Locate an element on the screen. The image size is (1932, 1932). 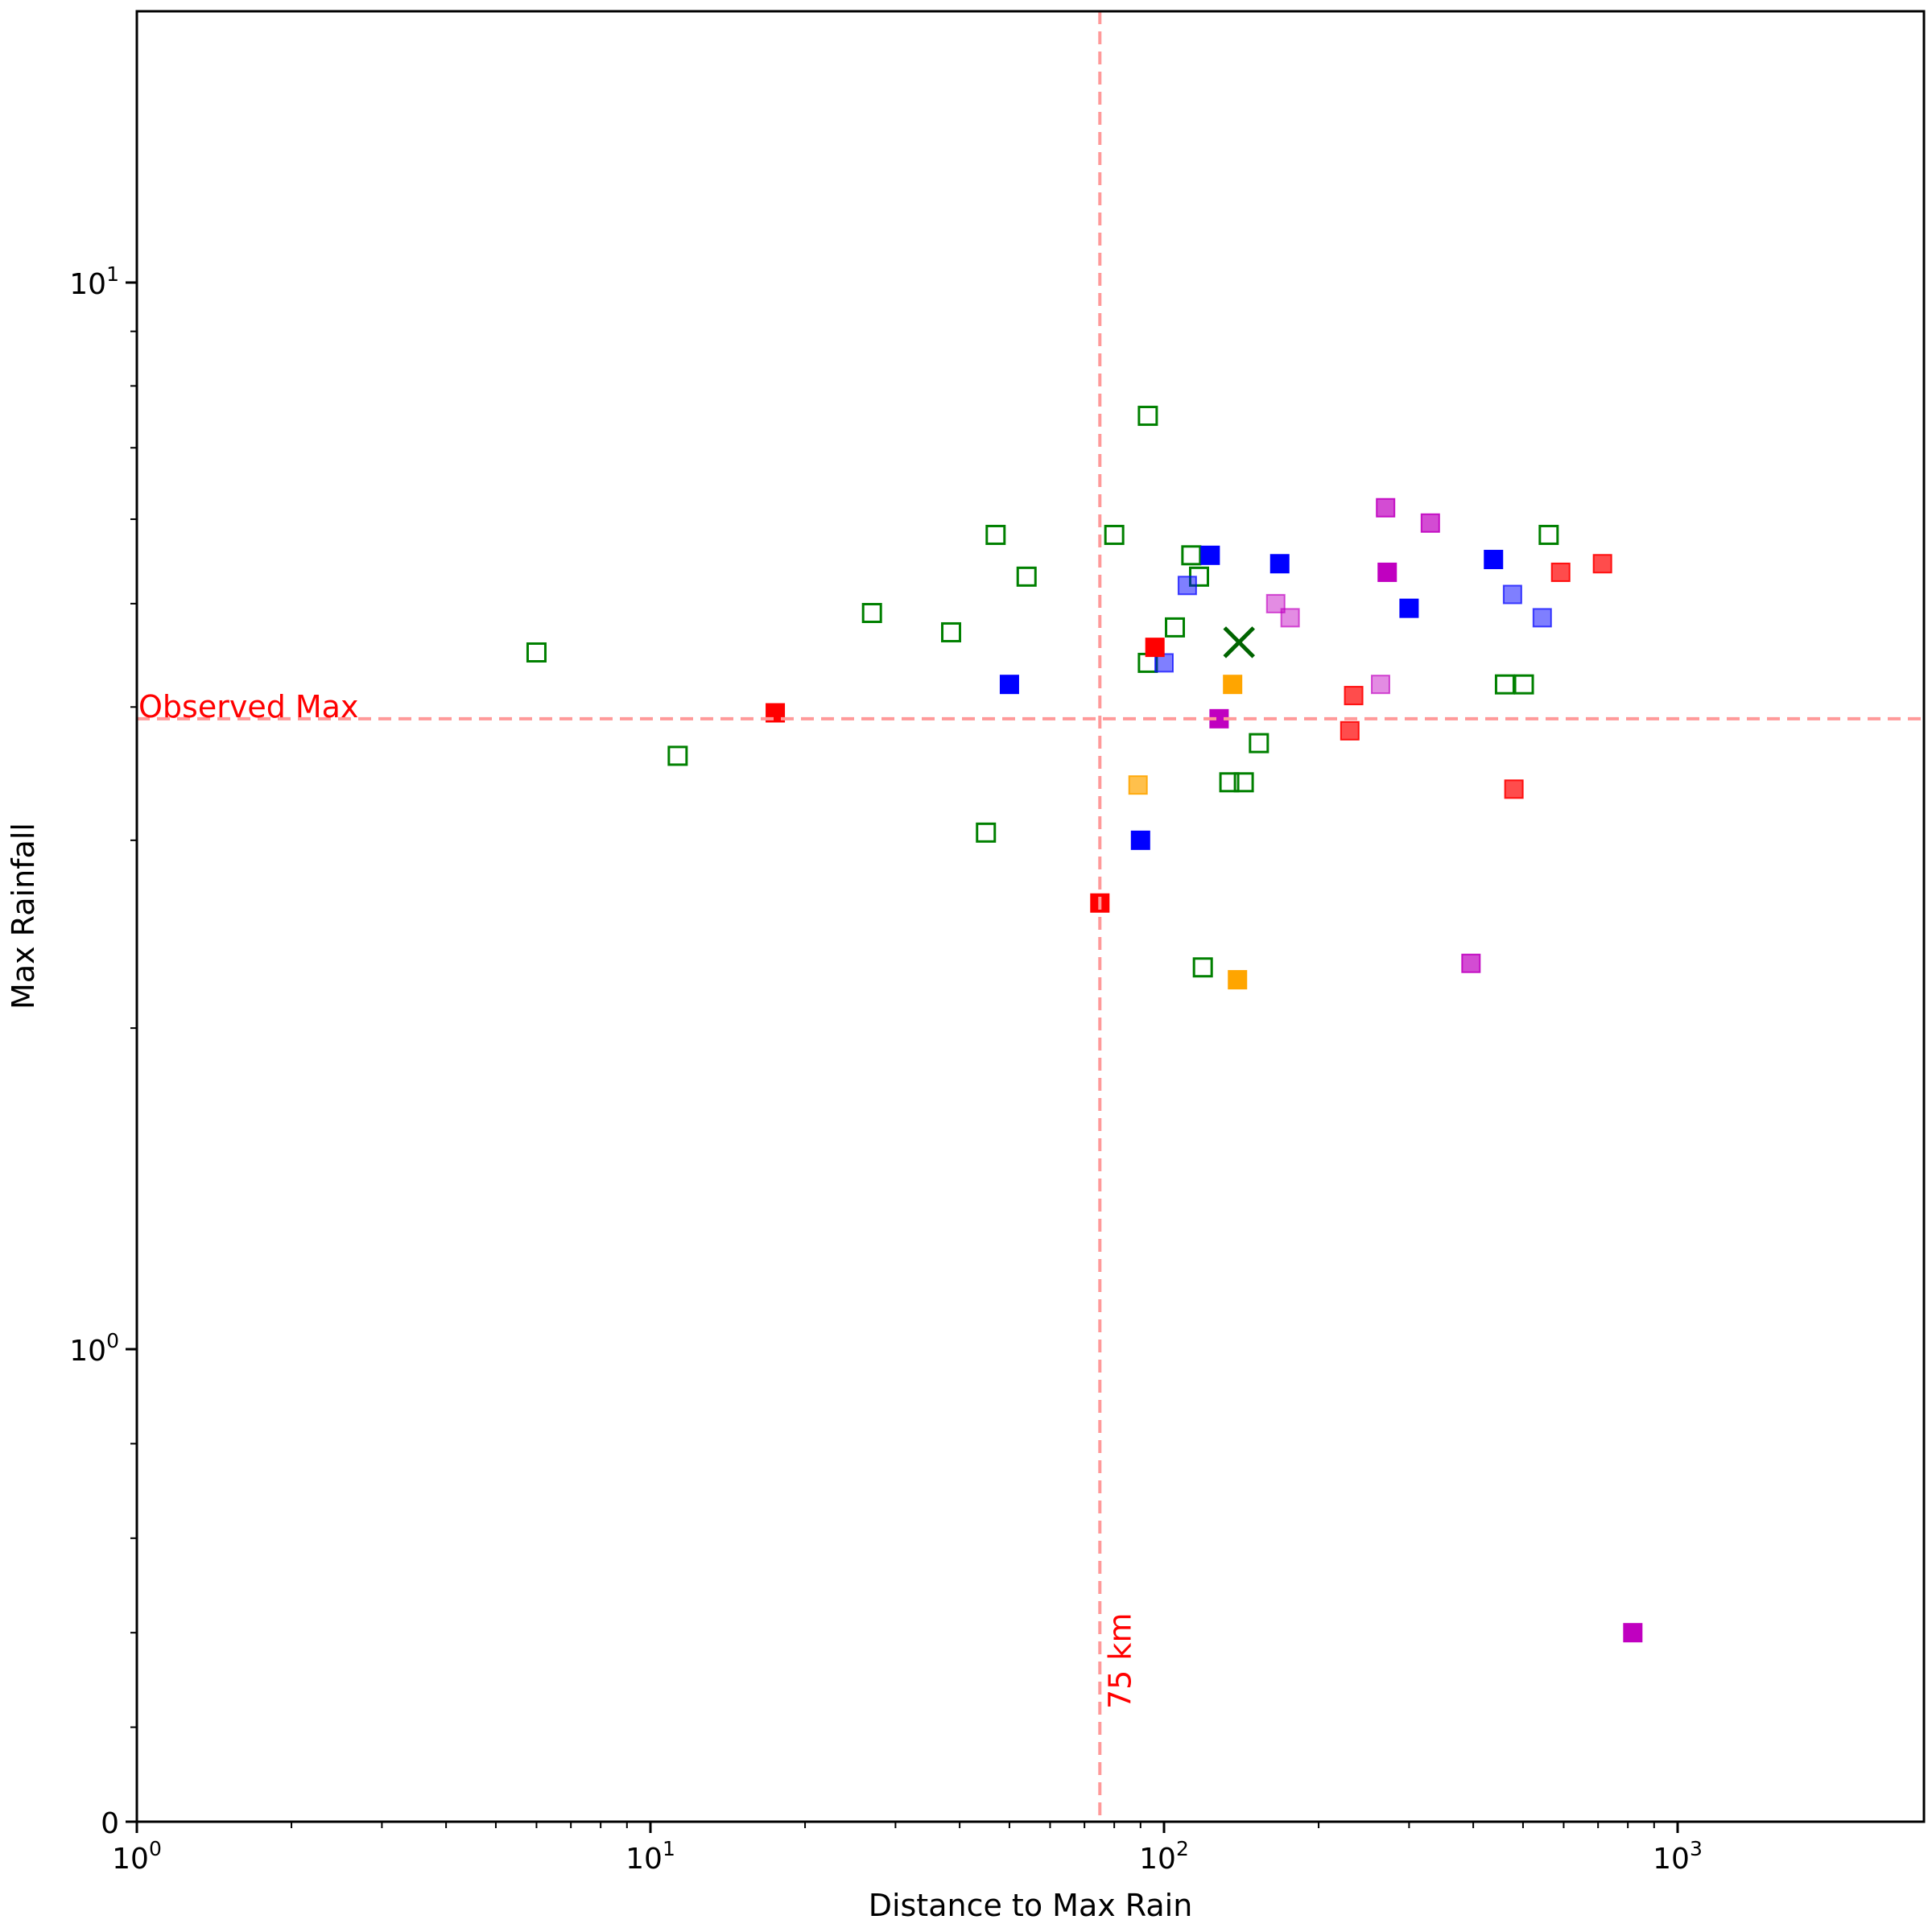
x-axis-label: Distance to Max Rain is located at coordinates (1031, 1905).